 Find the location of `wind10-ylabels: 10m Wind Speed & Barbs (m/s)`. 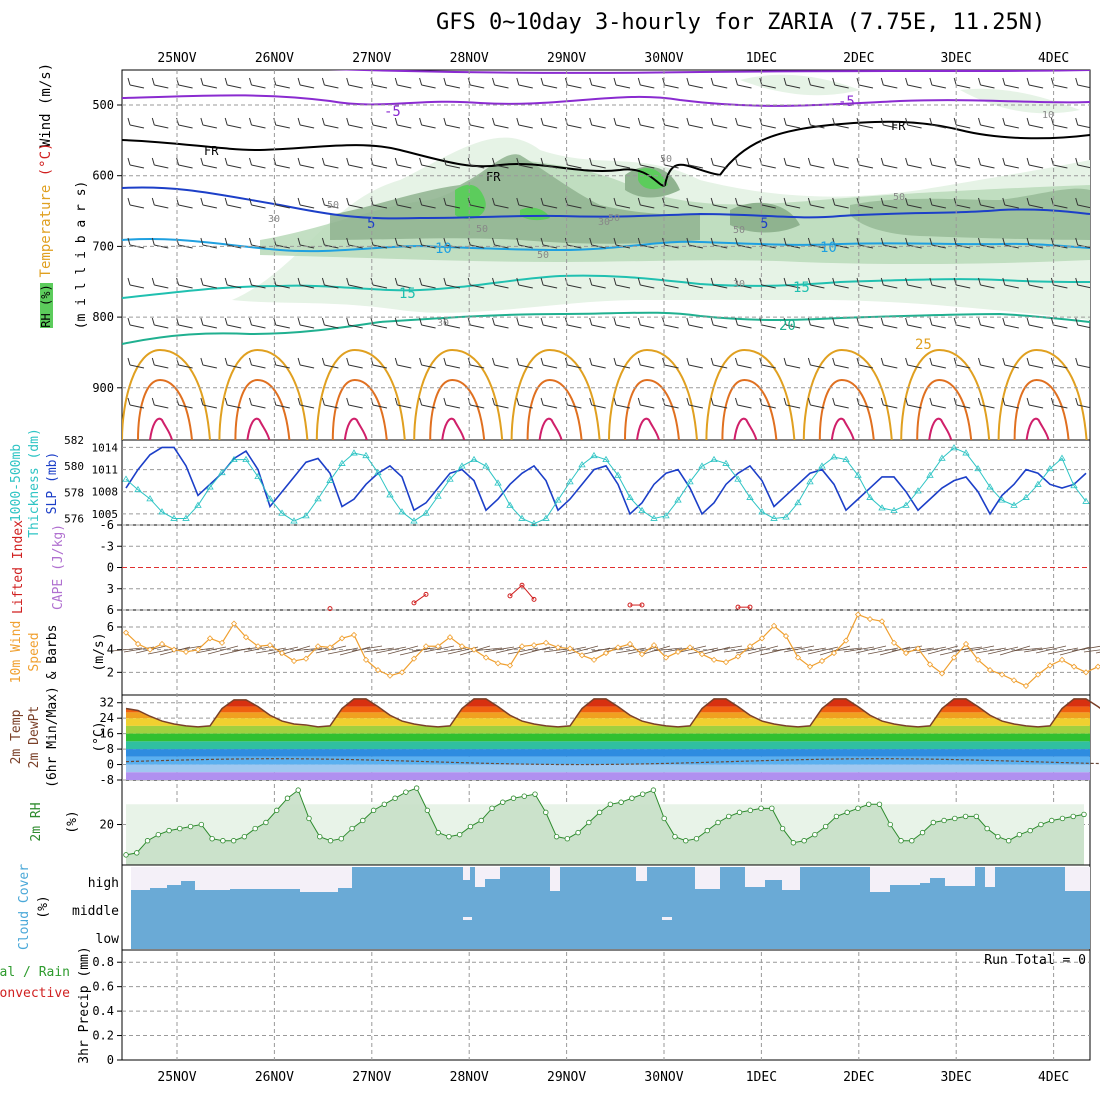

wind10-ylabels: 10m Wind Speed & Barbs (m/s) is located at coordinates (58, 652).